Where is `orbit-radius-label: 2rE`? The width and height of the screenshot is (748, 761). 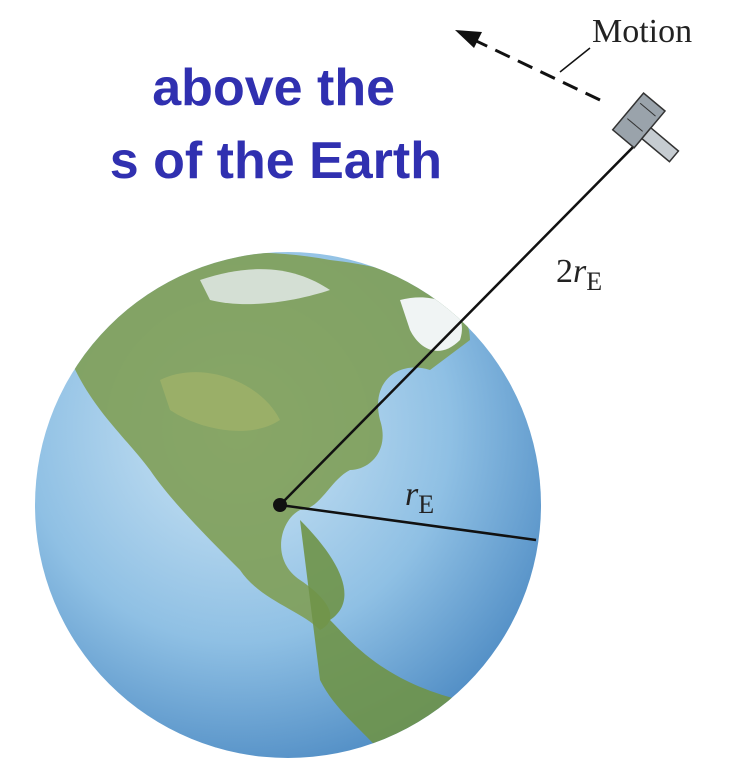
orbit-radius-label: 2rE is located at coordinates (579, 274).